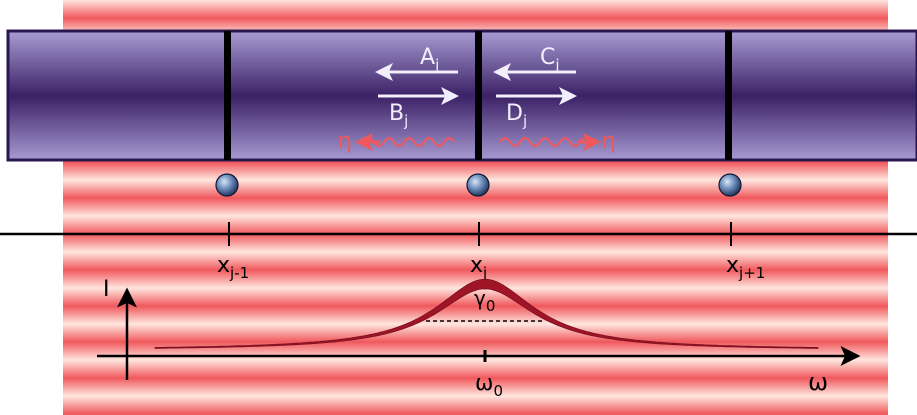 Image resolution: width=917 pixels, height=415 pixels. What do you see at coordinates (751, 273) in the screenshot?
I see `position-right-sub: j+1` at bounding box center [751, 273].